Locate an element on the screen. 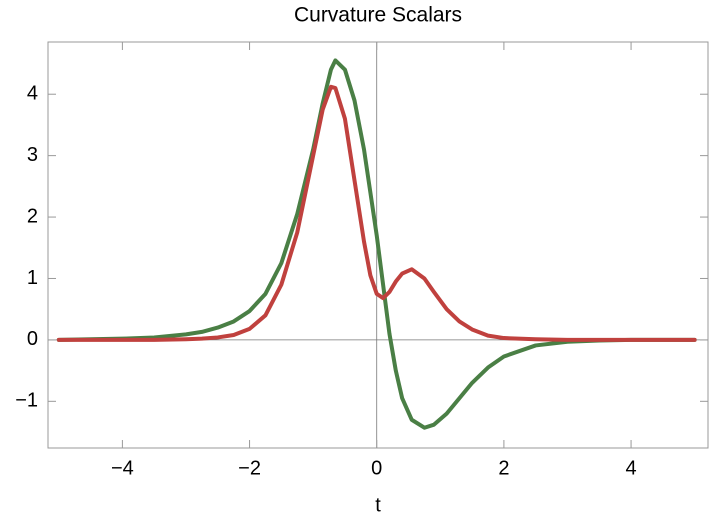  x-tick-label: 2 is located at coordinates (503, 468).